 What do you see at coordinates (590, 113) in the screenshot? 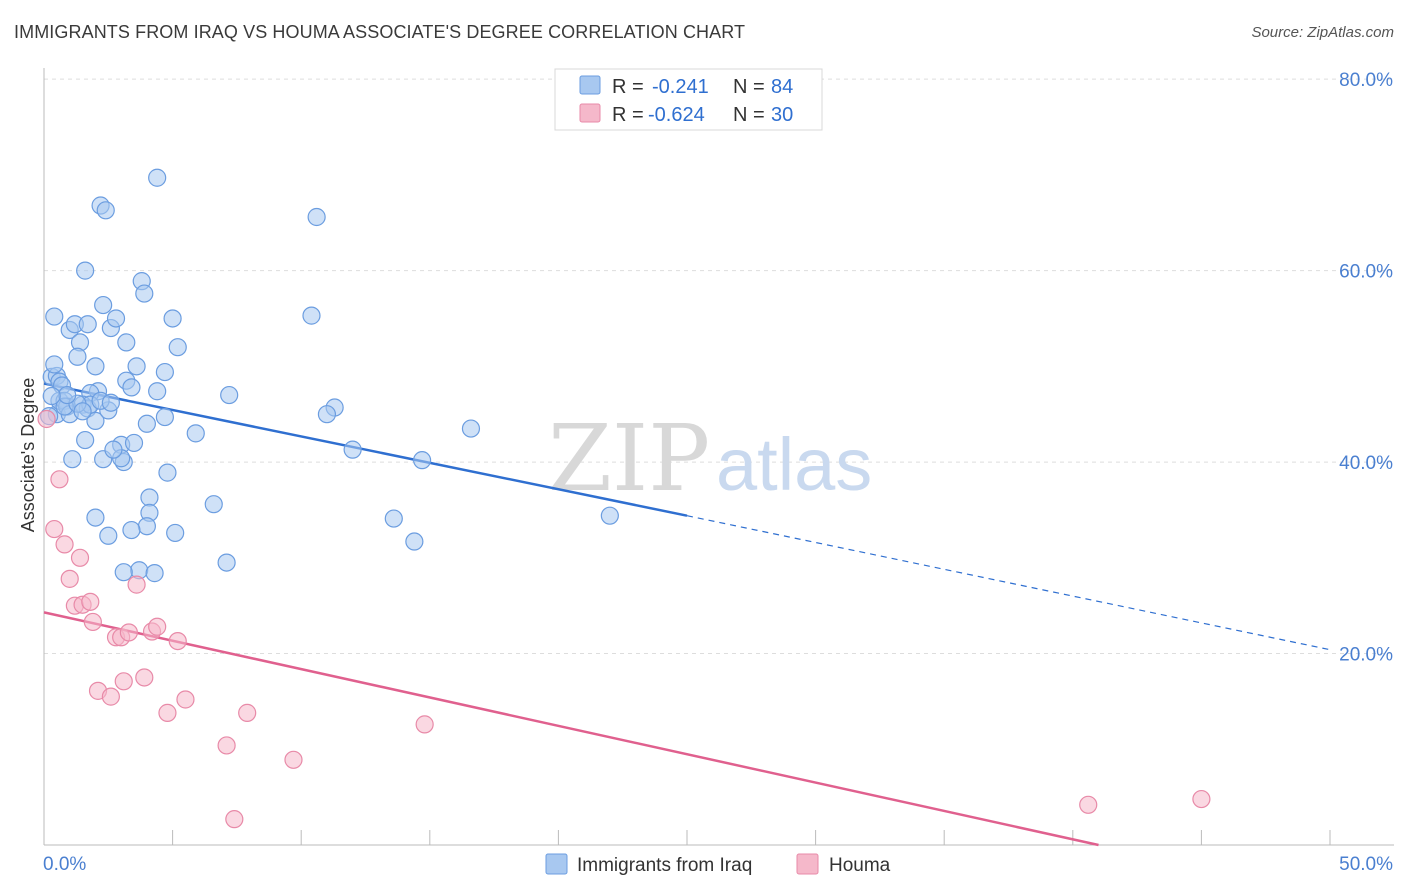
I see `legend-swatch-pink` at bounding box center [590, 113].